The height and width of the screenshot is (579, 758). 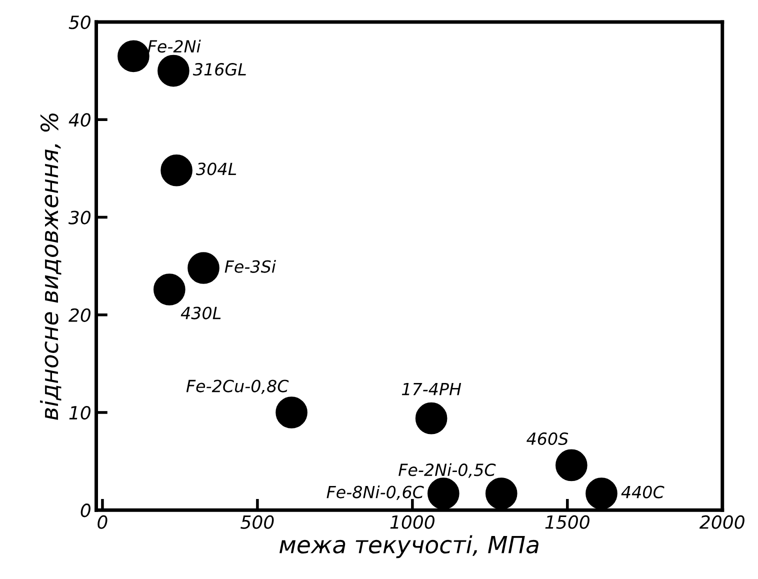 What do you see at coordinates (721, 522) in the screenshot?
I see `x-tick-label: 2000` at bounding box center [721, 522].